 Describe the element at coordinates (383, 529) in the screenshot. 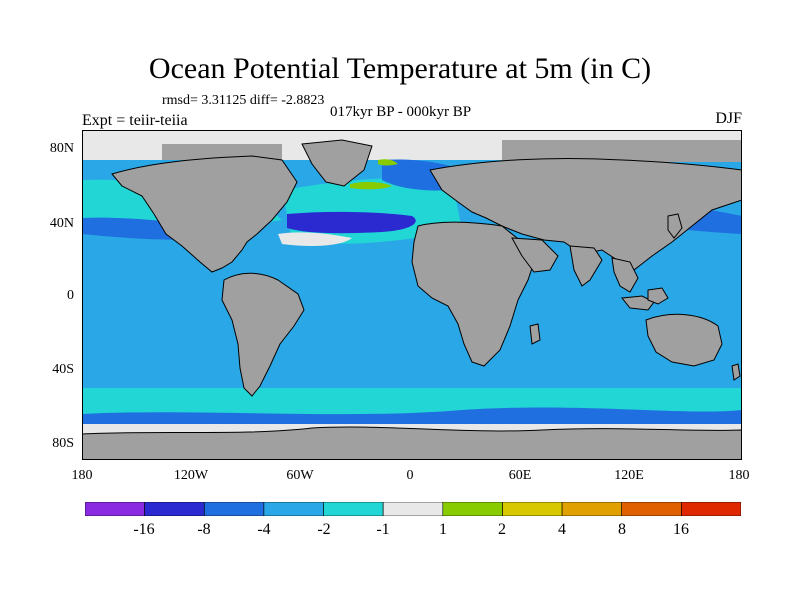

I see `colorbar-label-5: -1` at that location.